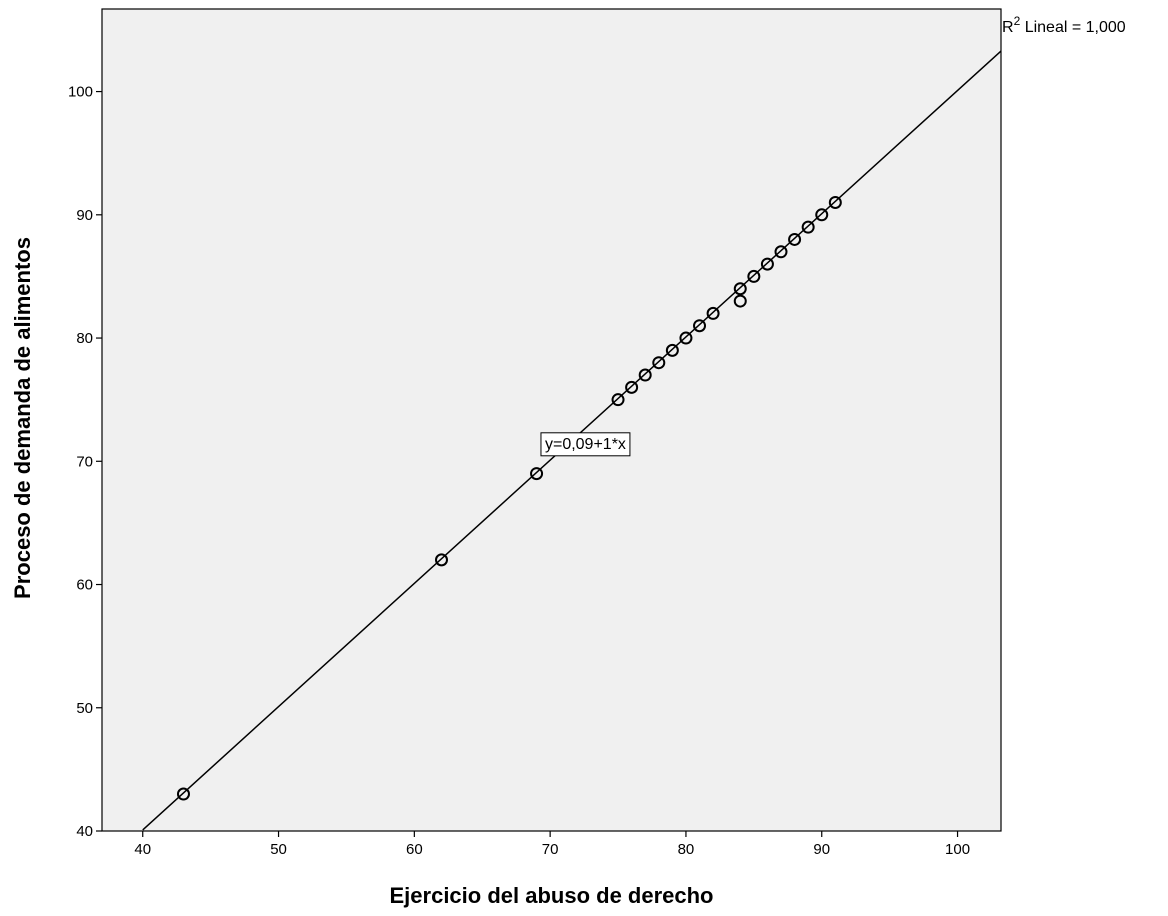 This screenshot has height=916, width=1168. Describe the element at coordinates (957, 849) in the screenshot. I see `x-tick-label-100: 100` at that location.